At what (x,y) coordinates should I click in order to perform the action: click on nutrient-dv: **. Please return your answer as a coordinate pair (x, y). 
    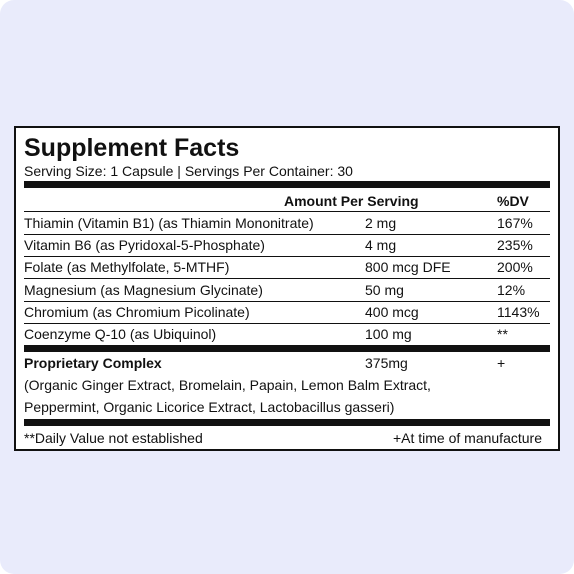
    Looking at the image, I should click on (502, 334).